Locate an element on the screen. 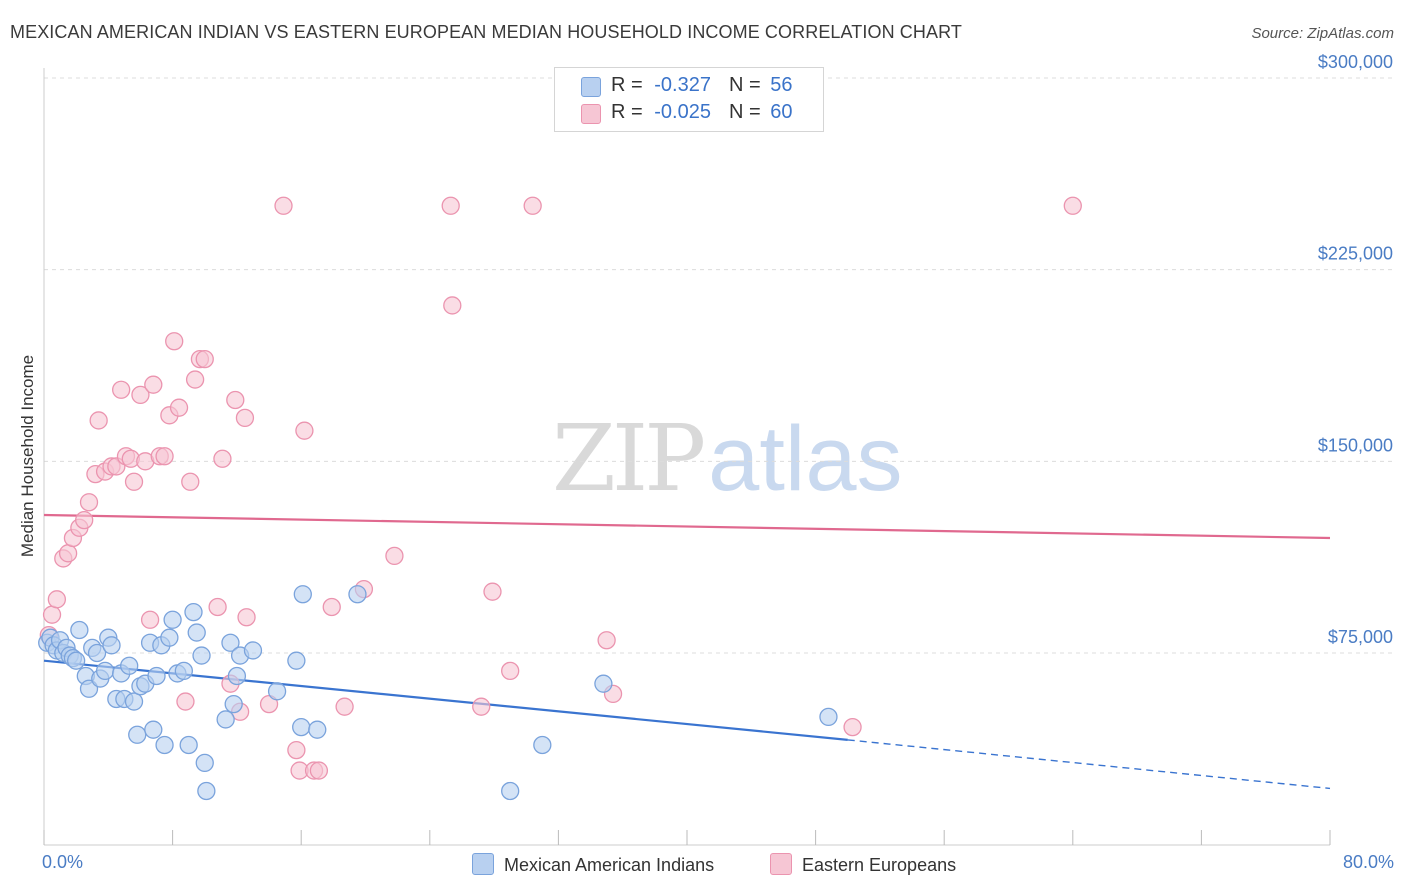  y-tick-label: $300,000 is located at coordinates (1355, 62).